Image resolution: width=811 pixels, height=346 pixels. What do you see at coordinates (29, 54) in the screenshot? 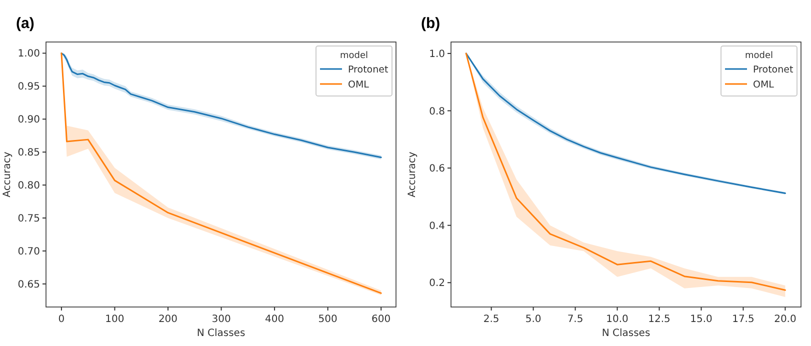
I see `y-tick-label: 1.00` at bounding box center [29, 54].